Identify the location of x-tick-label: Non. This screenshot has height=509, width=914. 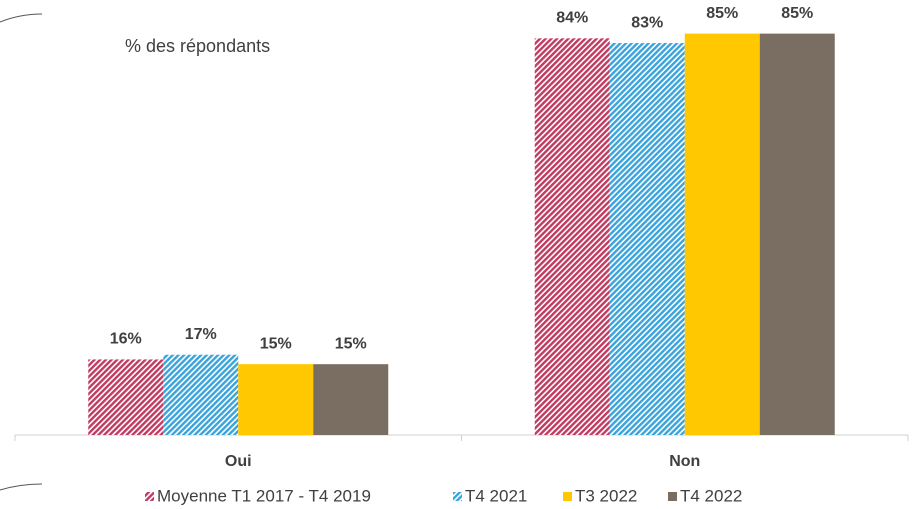
(684, 461).